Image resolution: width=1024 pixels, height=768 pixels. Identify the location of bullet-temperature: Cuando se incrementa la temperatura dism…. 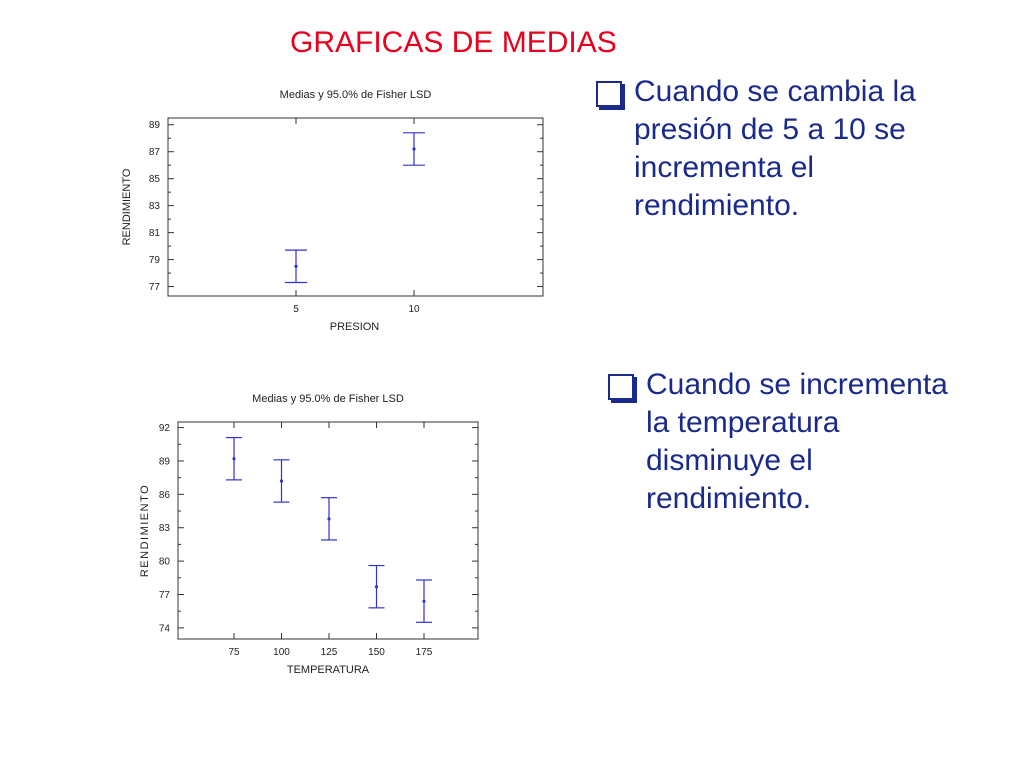
(808, 442).